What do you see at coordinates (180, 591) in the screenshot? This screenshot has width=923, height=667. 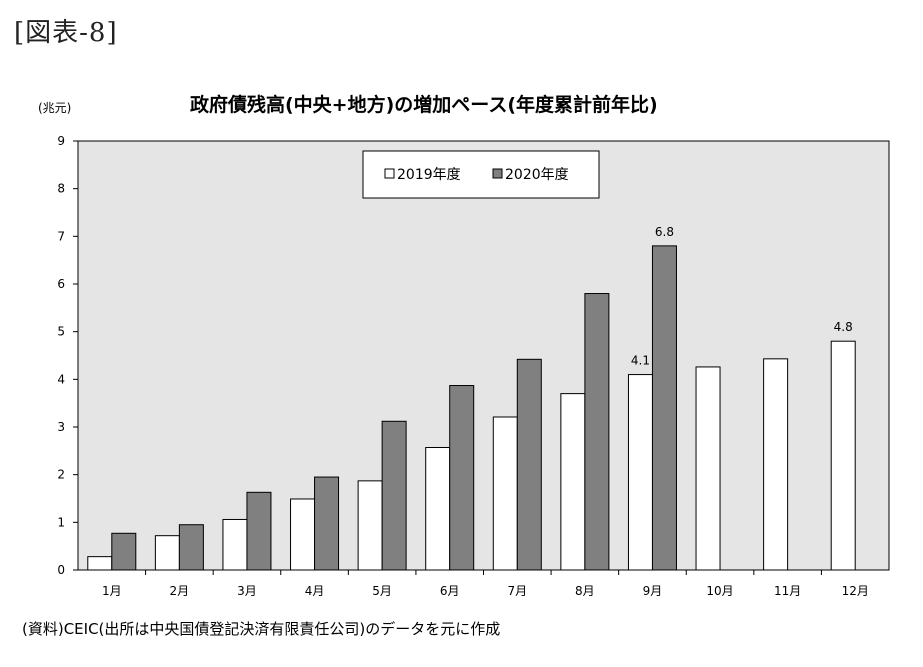 I see `x-tick-label: 2月` at bounding box center [180, 591].